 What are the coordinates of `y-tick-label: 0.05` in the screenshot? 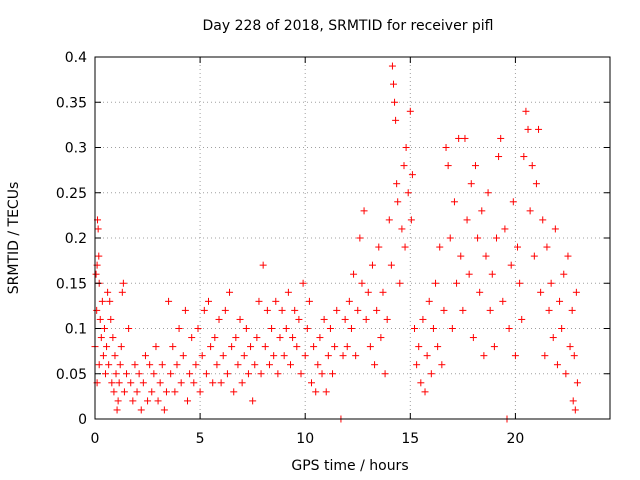 It's located at (71, 375).